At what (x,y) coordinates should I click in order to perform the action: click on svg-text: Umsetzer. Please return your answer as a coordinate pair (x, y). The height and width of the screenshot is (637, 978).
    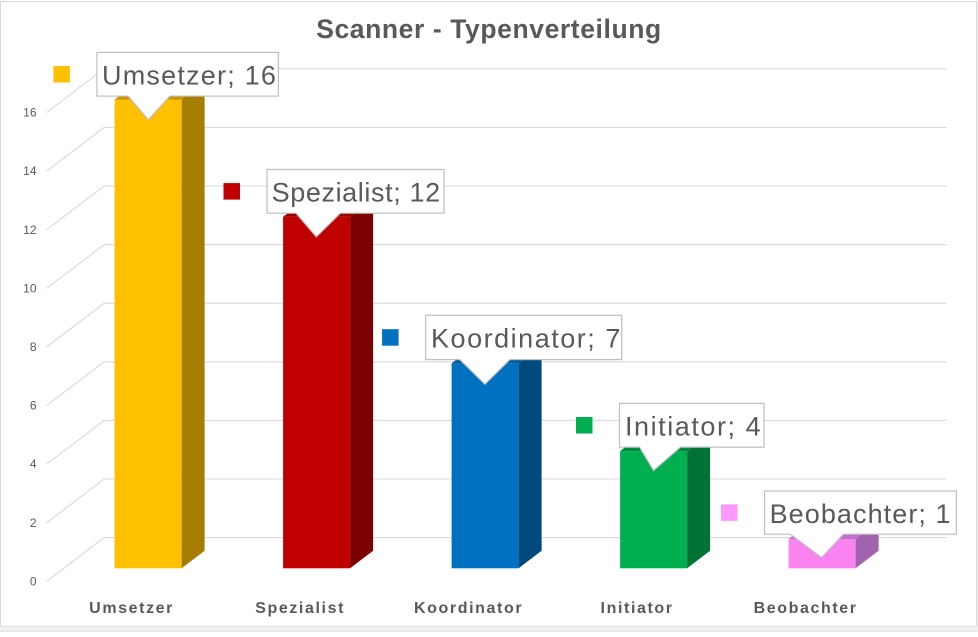
    Looking at the image, I should click on (131, 608).